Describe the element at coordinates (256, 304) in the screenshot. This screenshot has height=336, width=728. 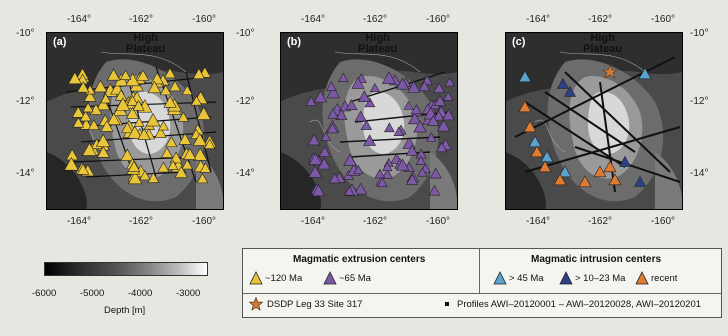
I see `star-icon` at that location.